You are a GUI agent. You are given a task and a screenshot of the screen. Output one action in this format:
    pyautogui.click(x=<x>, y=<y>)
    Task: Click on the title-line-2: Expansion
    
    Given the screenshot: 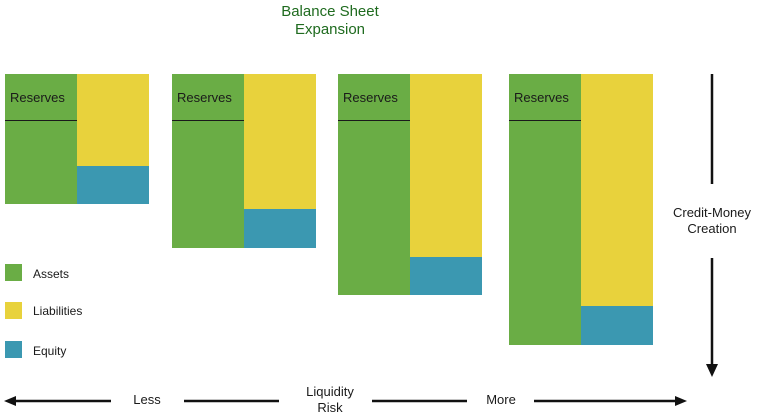 What is the action you would take?
    pyautogui.click(x=330, y=29)
    